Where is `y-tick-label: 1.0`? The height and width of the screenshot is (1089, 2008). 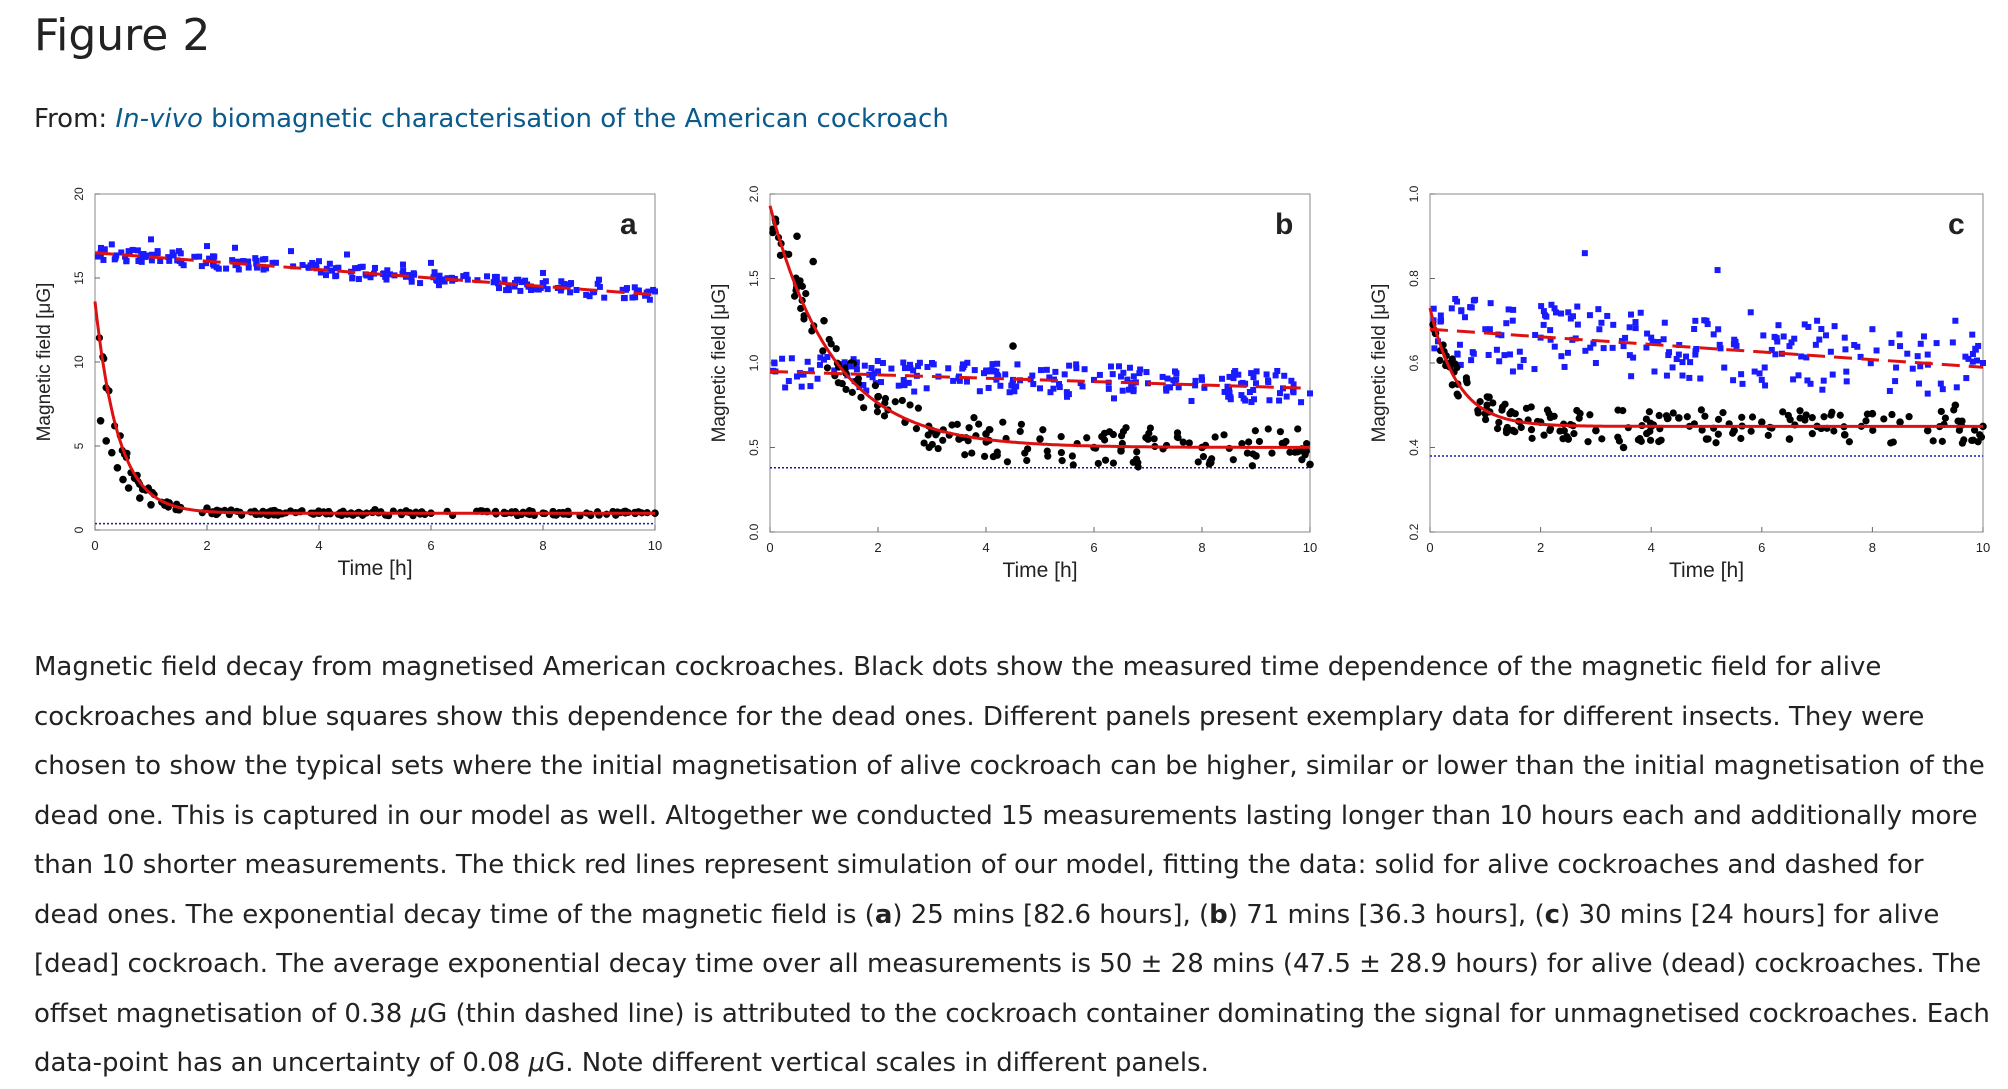
y-tick-label: 1.0 is located at coordinates (754, 362).